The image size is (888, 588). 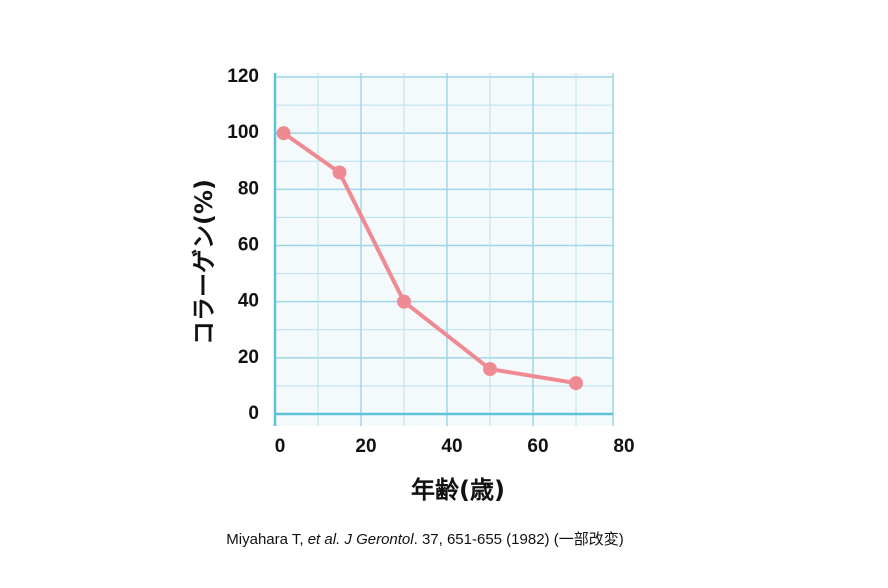 What do you see at coordinates (266, 539) in the screenshot?
I see `caption-part: Miyahara T,` at bounding box center [266, 539].